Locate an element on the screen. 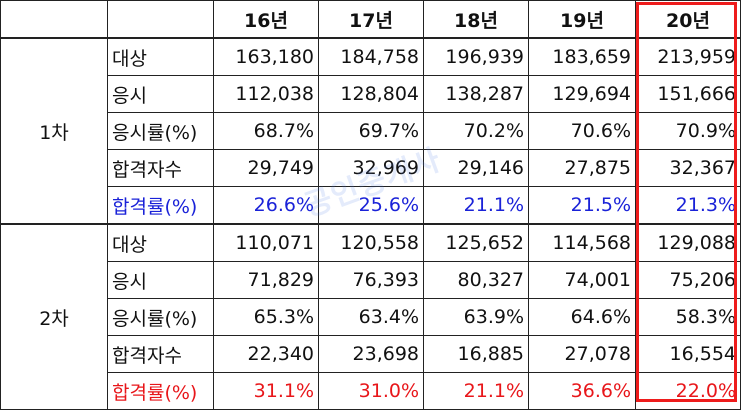 This screenshot has height=410, width=743. table-row: 응시률(%) 65.3% 63.4% 63.9% 64.6% 58.3% is located at coordinates (371, 317).